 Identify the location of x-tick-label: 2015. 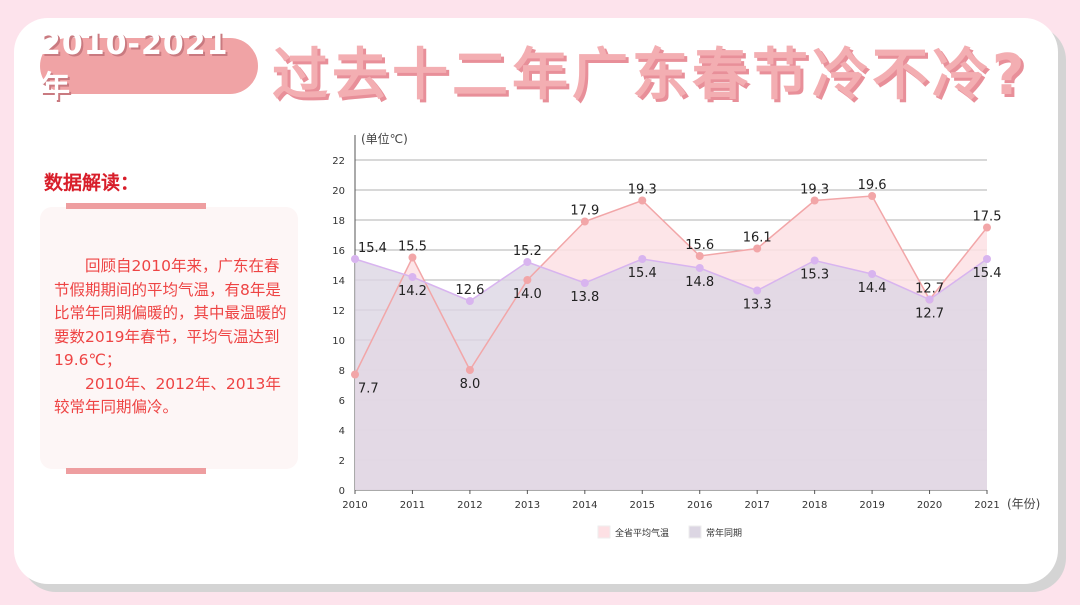
(642, 505).